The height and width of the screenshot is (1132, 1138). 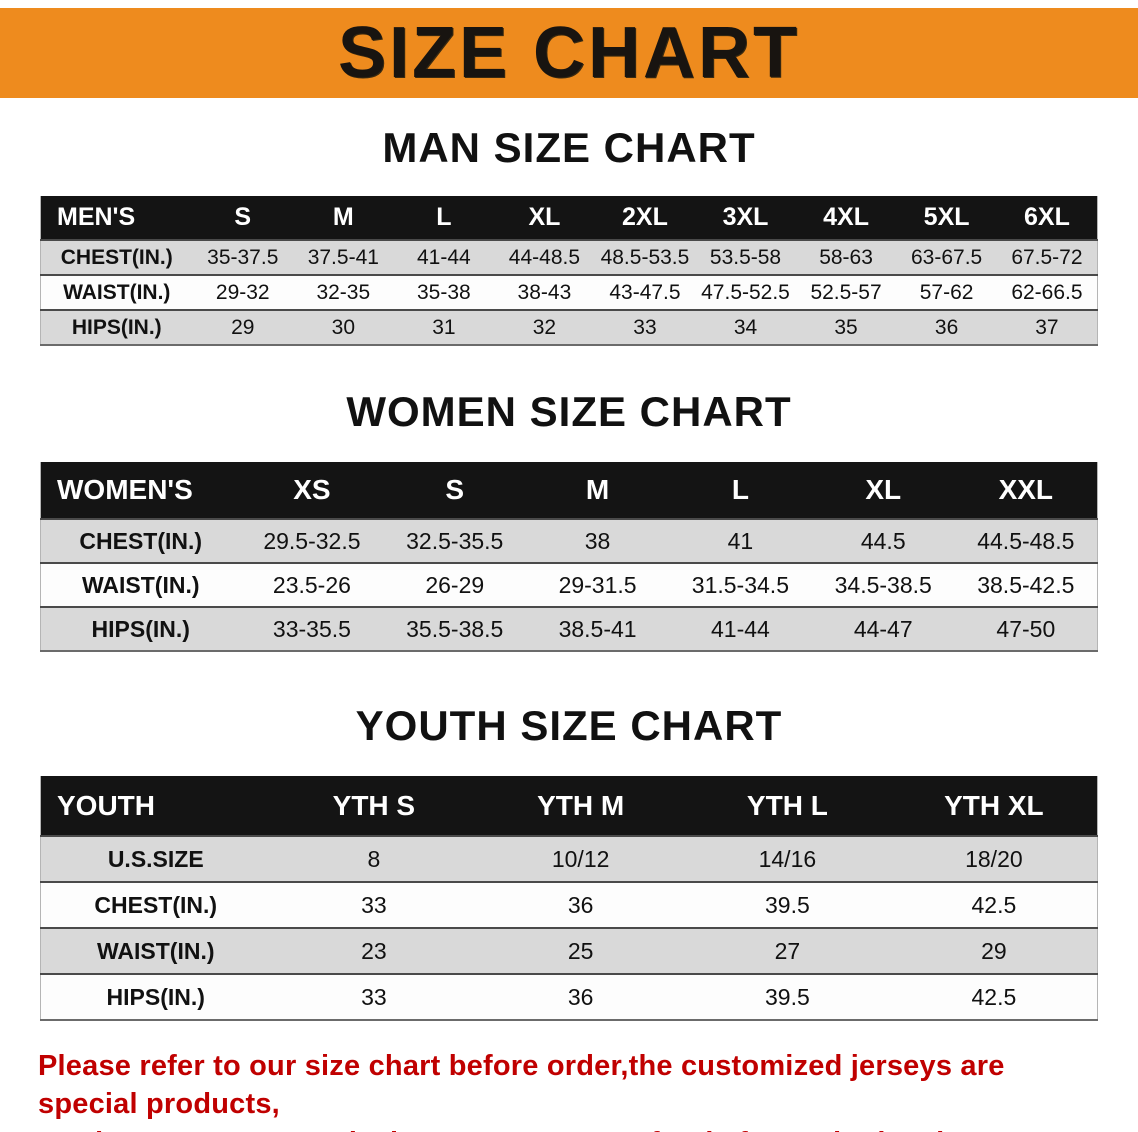 I want to click on women-section-heading: WOMEN SIZE CHART, so click(x=569, y=411).